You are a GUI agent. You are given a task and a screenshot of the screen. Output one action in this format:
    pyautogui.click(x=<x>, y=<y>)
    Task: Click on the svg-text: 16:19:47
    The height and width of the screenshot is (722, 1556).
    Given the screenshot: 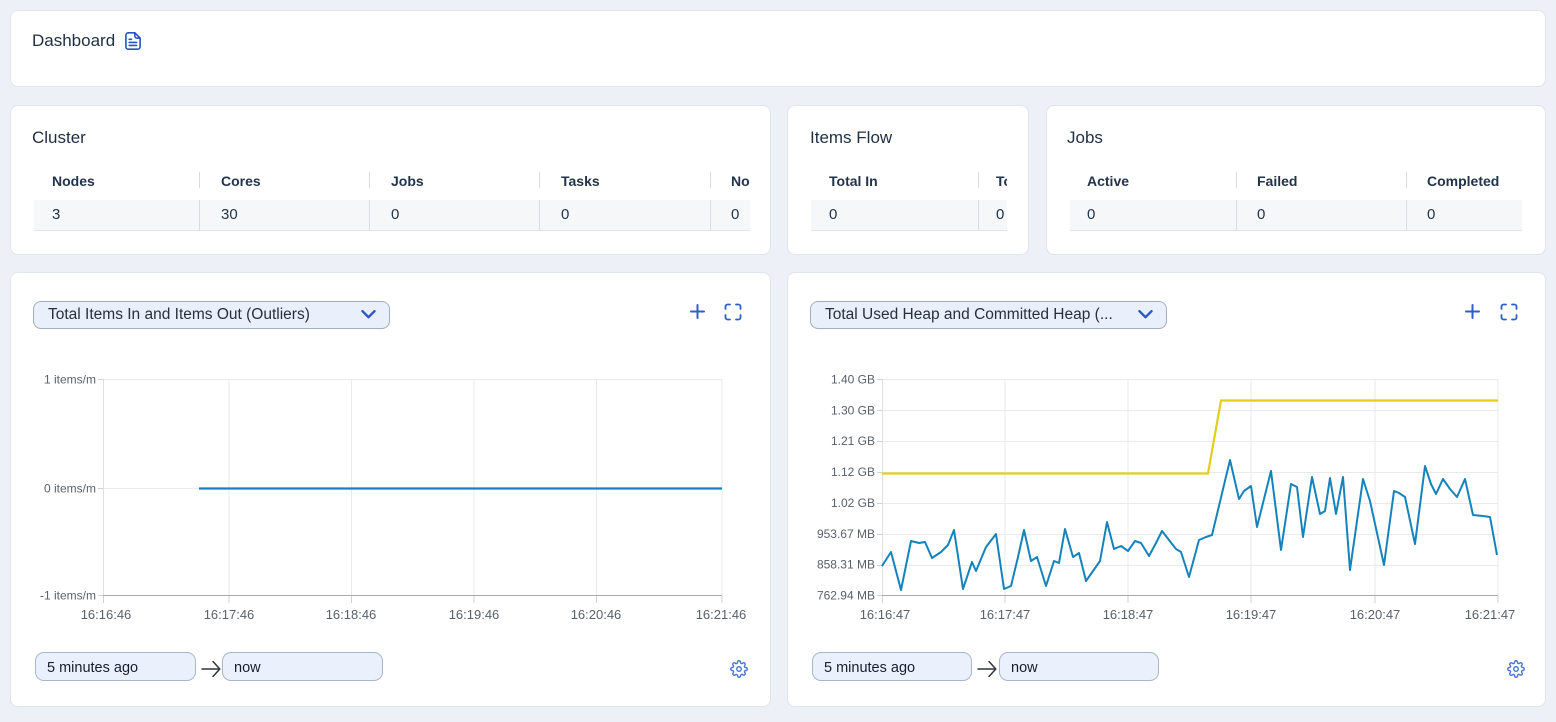 What is the action you would take?
    pyautogui.click(x=1251, y=614)
    